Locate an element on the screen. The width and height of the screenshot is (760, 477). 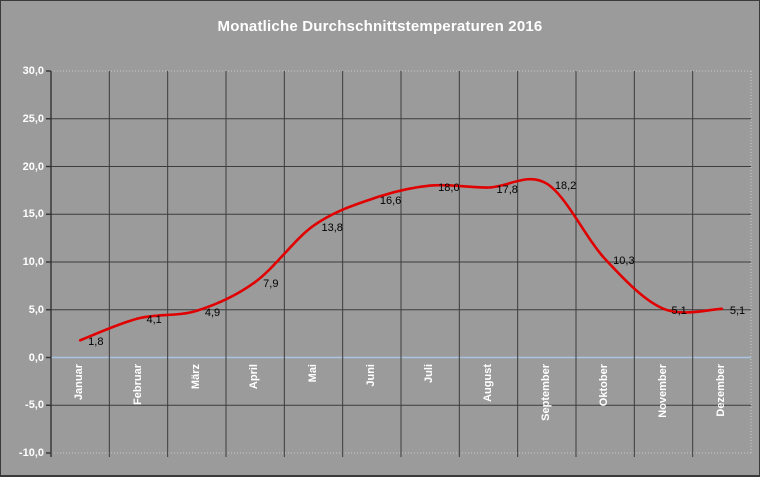
data-label: 18,0 is located at coordinates (449, 187).